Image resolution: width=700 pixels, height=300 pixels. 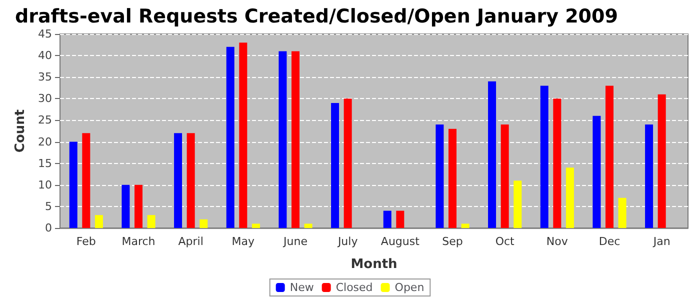 What do you see at coordinates (191, 241) in the screenshot?
I see `x-tick-label: April` at bounding box center [191, 241].